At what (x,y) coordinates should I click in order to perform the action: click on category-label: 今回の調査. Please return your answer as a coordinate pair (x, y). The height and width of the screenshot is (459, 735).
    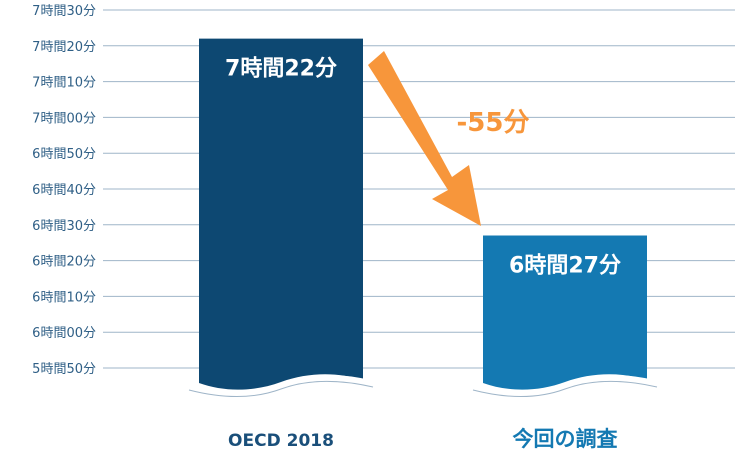
    Looking at the image, I should click on (565, 439).